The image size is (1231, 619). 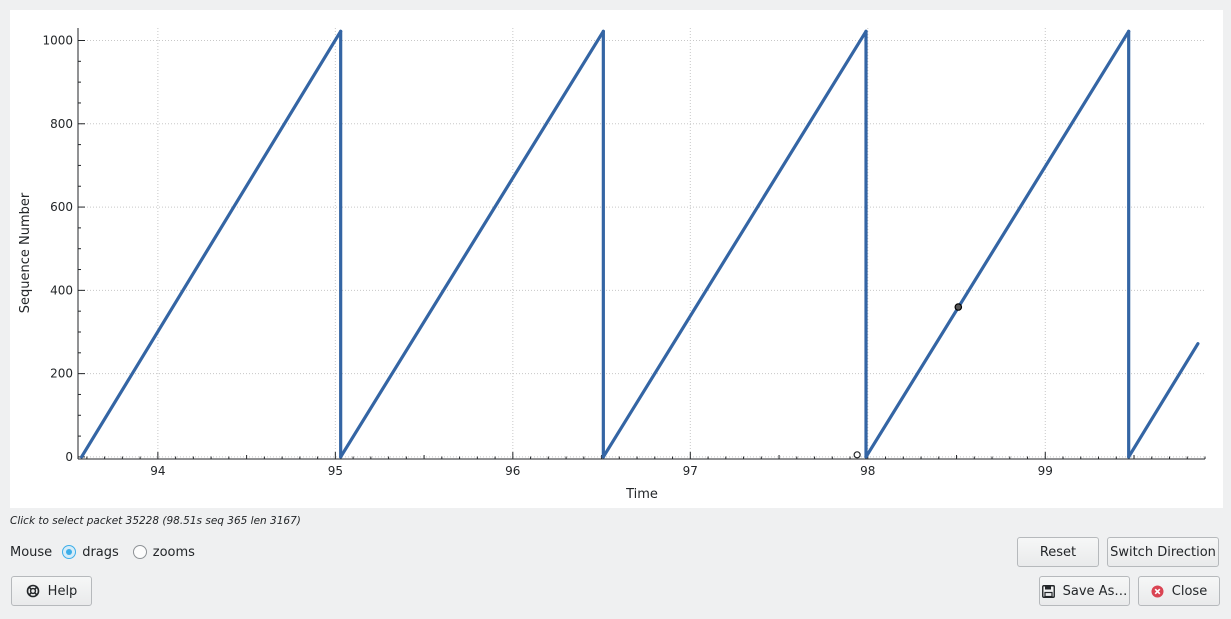 What do you see at coordinates (1045, 471) in the screenshot?
I see `x-tick-label: 99` at bounding box center [1045, 471].